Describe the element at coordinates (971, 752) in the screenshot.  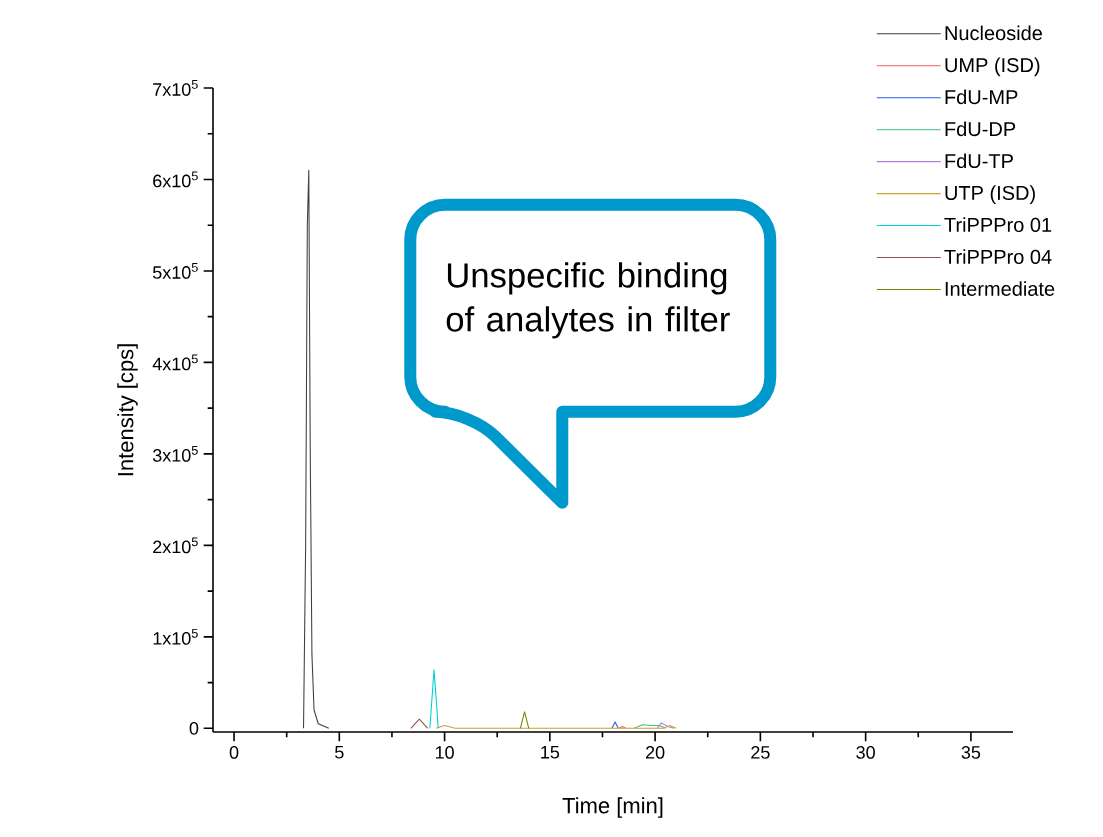
I see `x-tick-label: 35` at that location.